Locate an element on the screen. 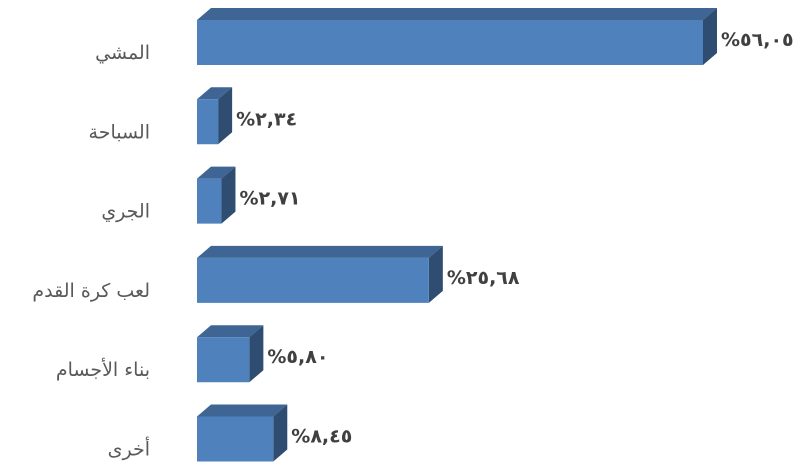 Image resolution: width=796 pixels, height=469 pixels. value-label: %٥,٨٠ is located at coordinates (297, 357).